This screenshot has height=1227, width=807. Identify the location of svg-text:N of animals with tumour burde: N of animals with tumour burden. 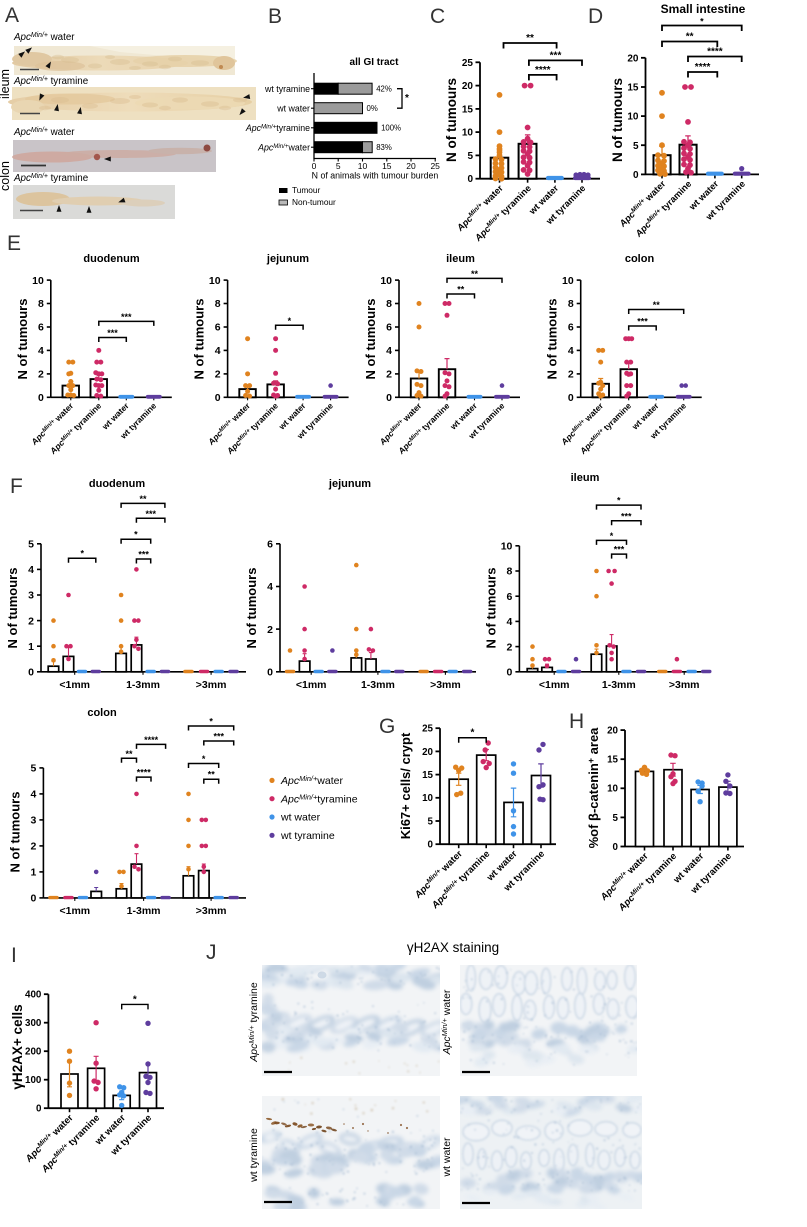
(375, 176).